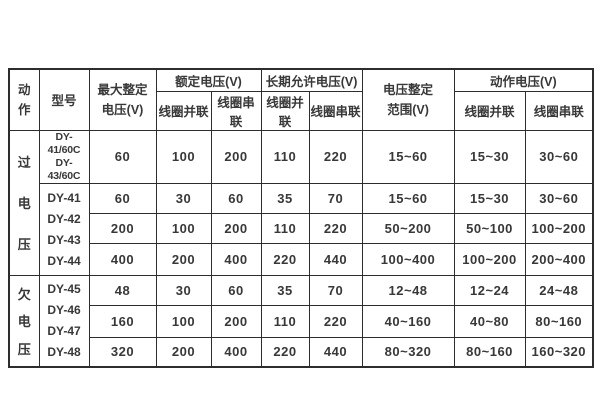 This screenshot has height=400, width=600. What do you see at coordinates (64, 239) in the screenshot?
I see `model-name: DY-43` at bounding box center [64, 239].